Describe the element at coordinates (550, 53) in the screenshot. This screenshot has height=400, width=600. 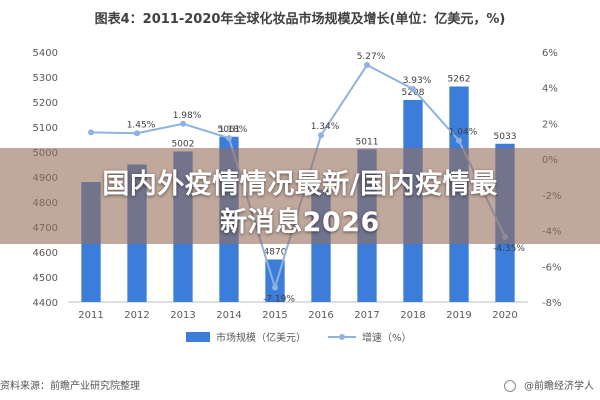
I see `y-right-tick-label: 6%` at that location.